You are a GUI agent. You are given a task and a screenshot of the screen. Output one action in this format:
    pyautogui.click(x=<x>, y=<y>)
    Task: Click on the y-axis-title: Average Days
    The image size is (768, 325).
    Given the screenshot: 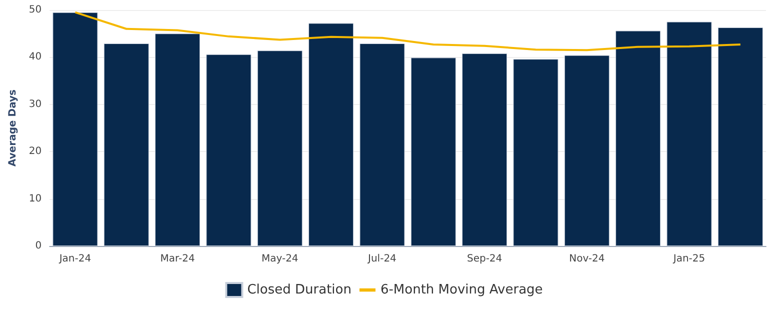 What is the action you would take?
    pyautogui.click(x=13, y=127)
    